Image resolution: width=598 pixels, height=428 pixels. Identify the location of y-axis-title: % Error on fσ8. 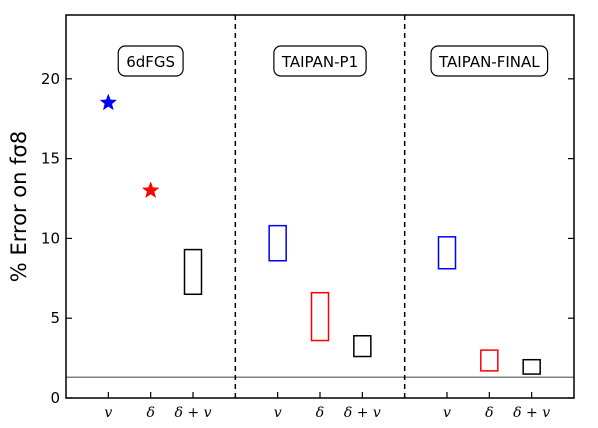
(19, 206).